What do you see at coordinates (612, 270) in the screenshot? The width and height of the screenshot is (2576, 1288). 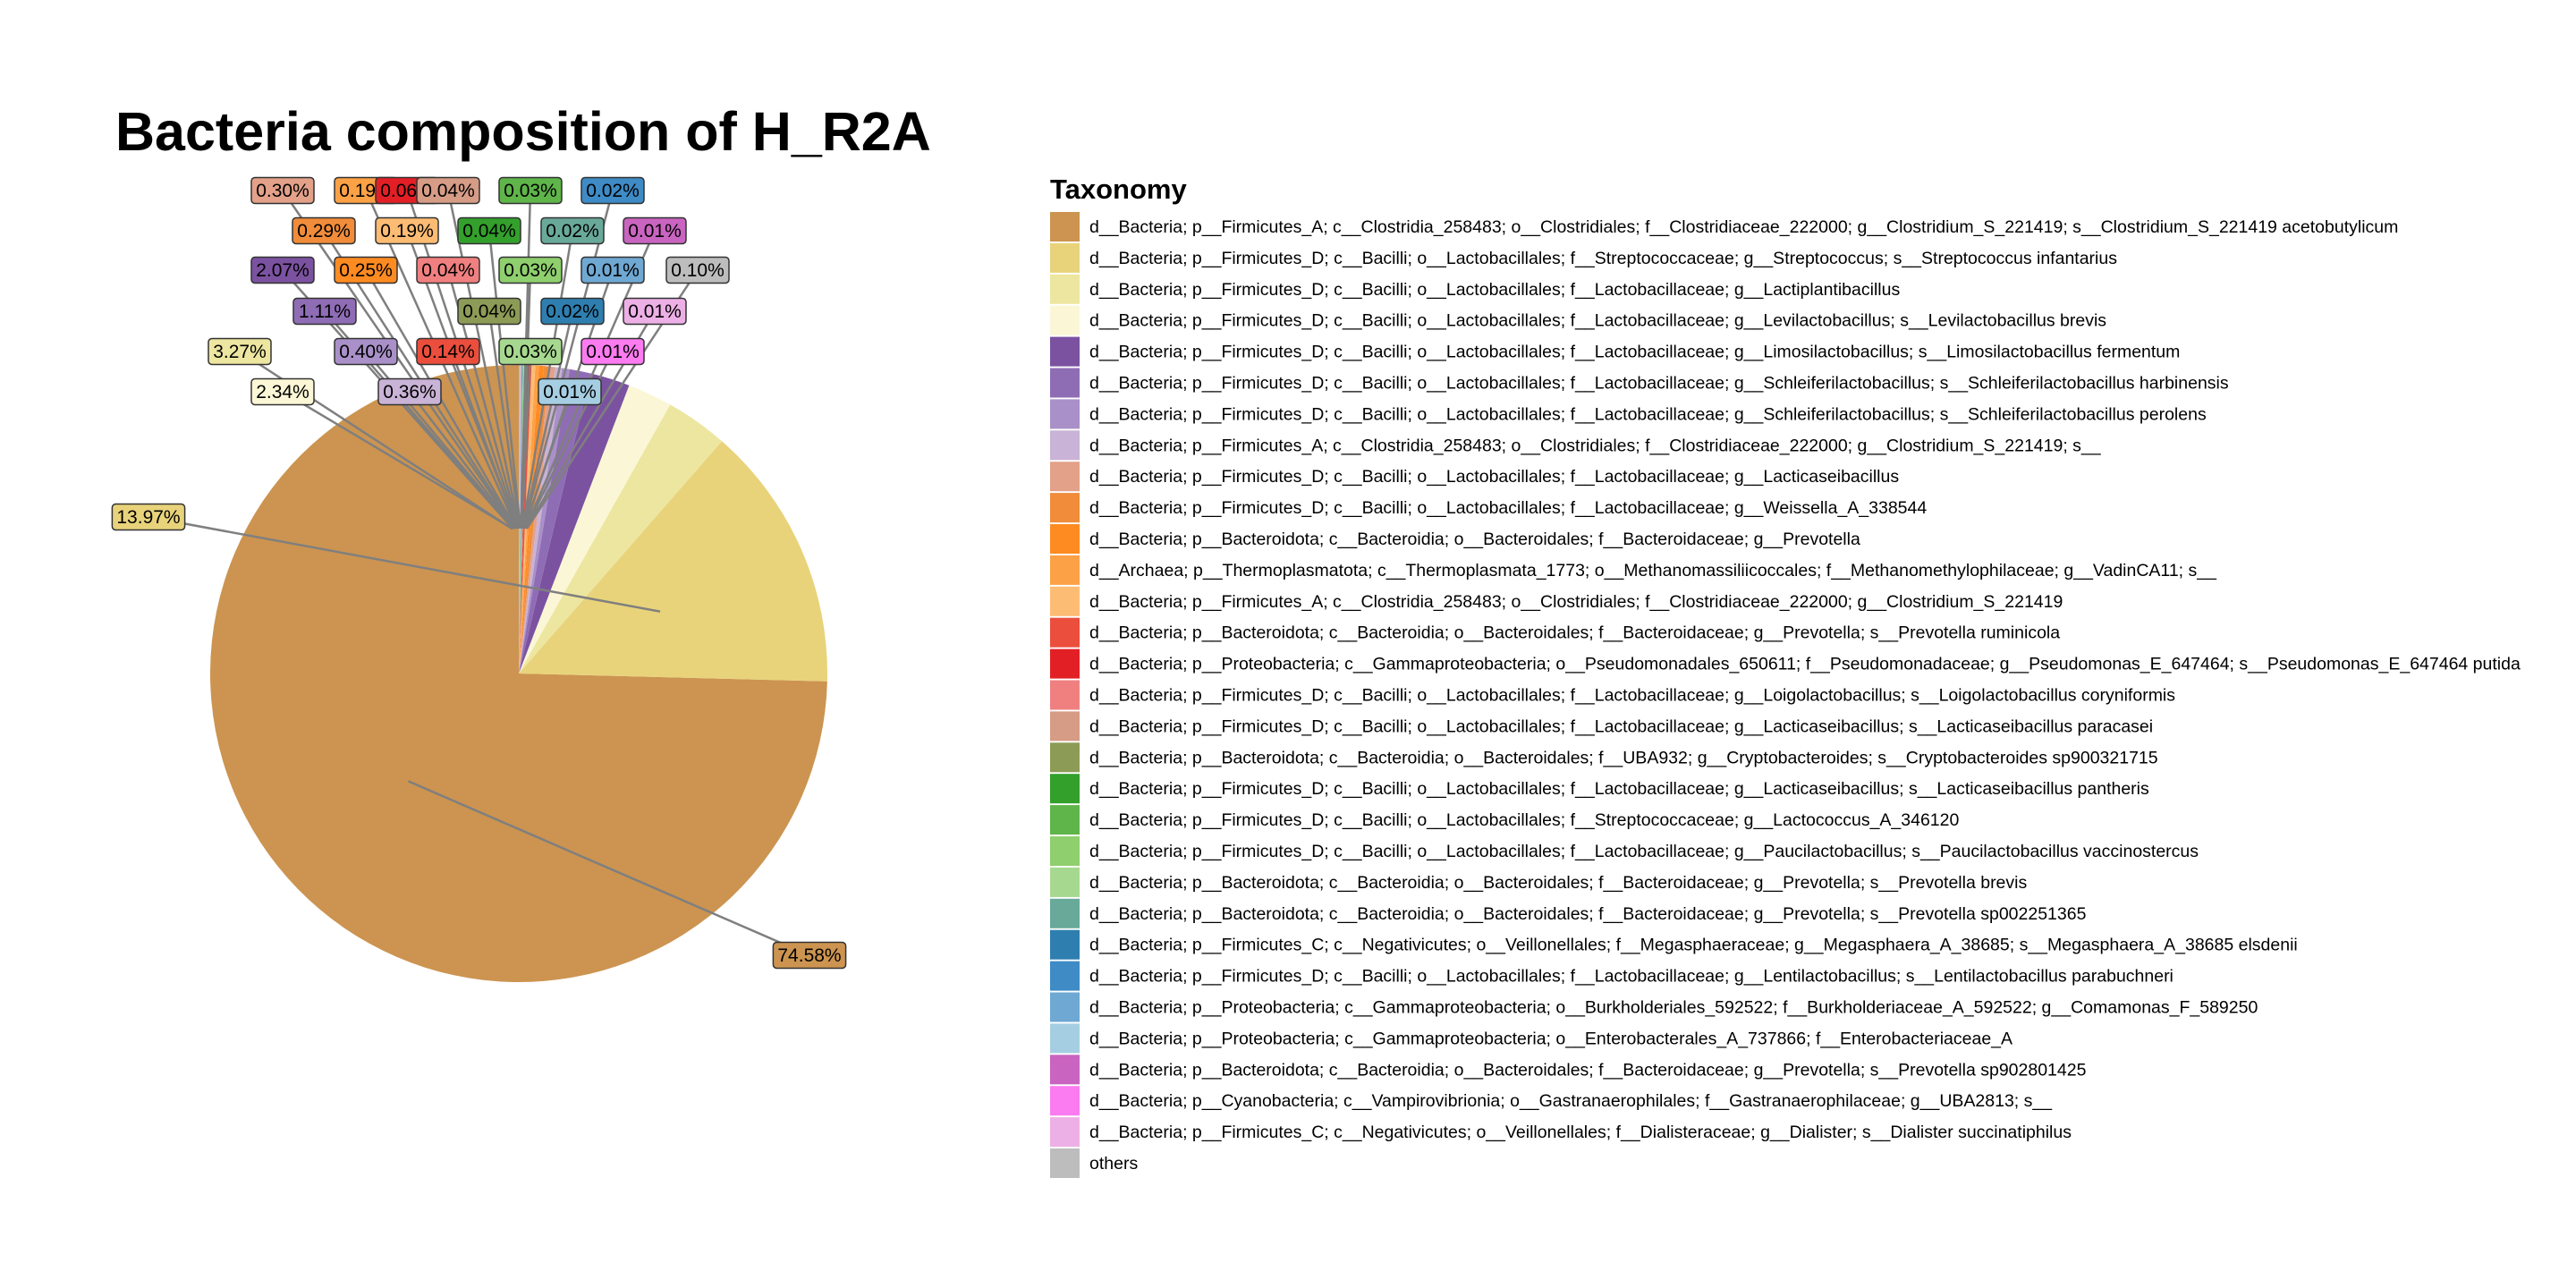 I see `slice-label: 0.01%` at bounding box center [612, 270].